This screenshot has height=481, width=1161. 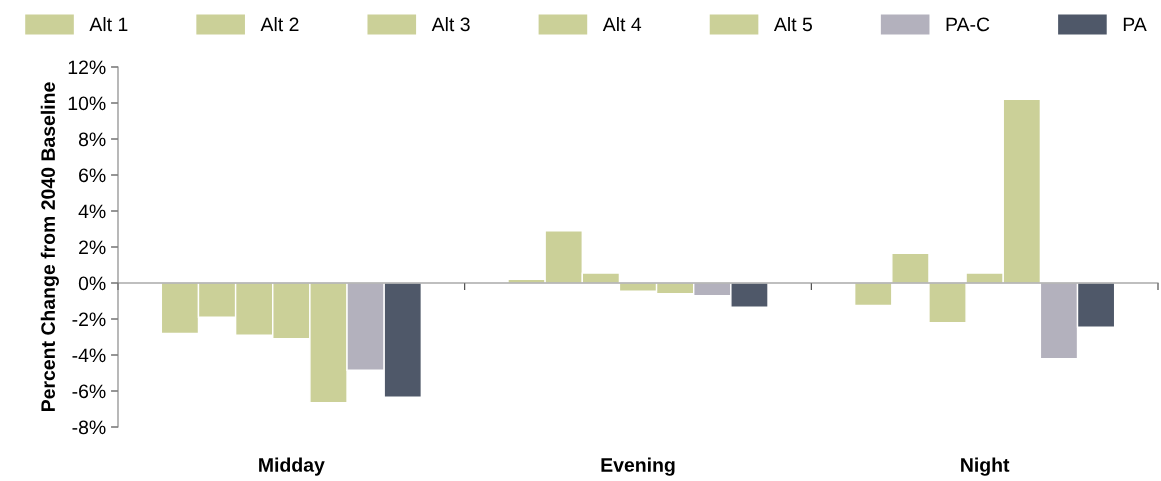 What do you see at coordinates (108, 24) in the screenshot?
I see `legend-label: Alt 1` at bounding box center [108, 24].